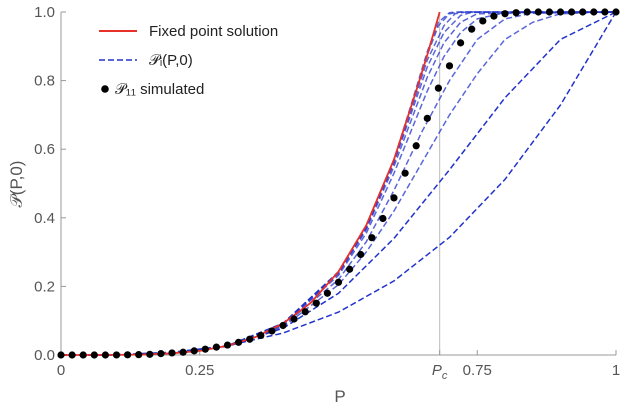 This screenshot has width=623, height=410. I want to click on y-tick-label: 0.6, so click(44, 149).